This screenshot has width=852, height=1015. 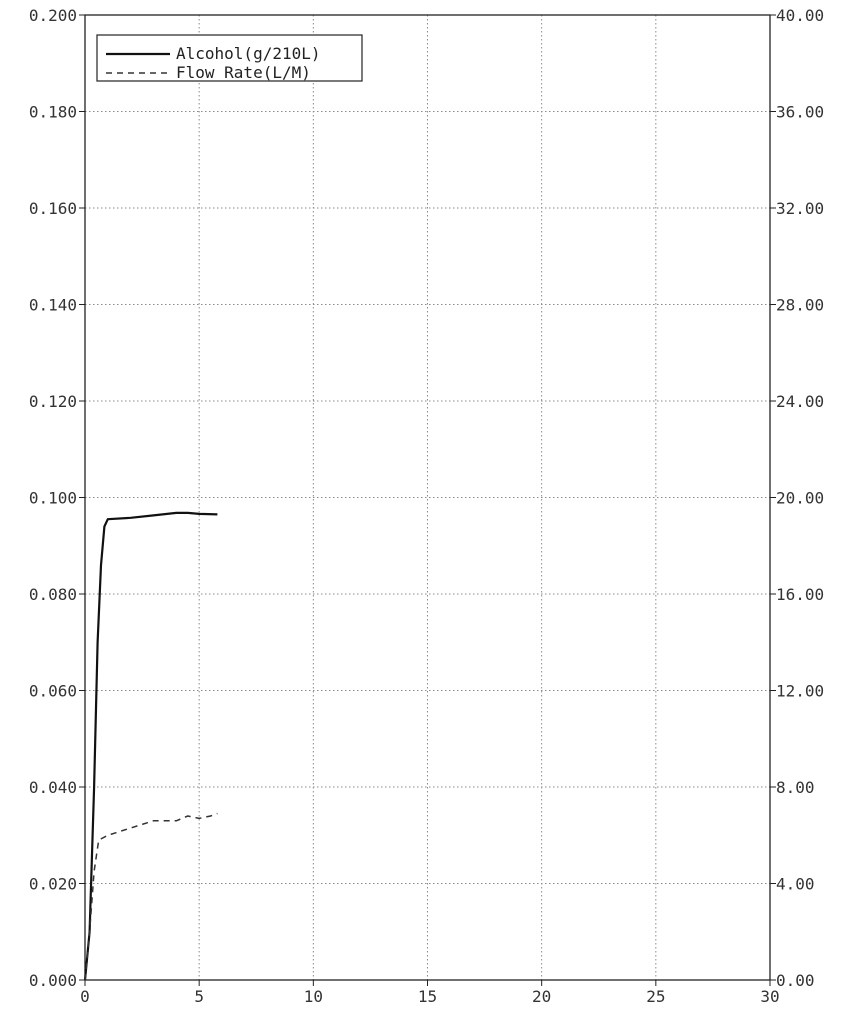 What do you see at coordinates (53, 787) in the screenshot?
I see `y-tick-label: 0.040` at bounding box center [53, 787].